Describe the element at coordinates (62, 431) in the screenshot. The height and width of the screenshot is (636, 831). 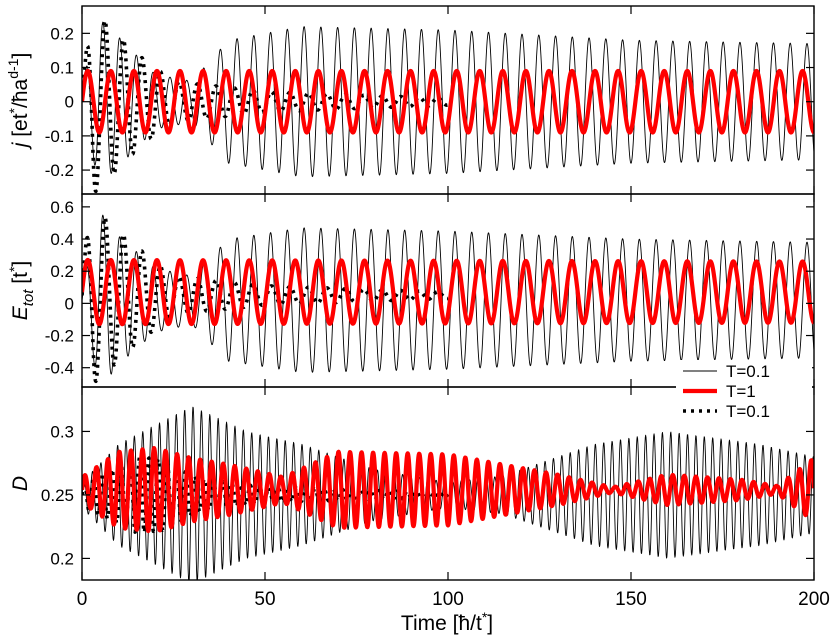
I see `y-tick-label: 0.3` at that location.